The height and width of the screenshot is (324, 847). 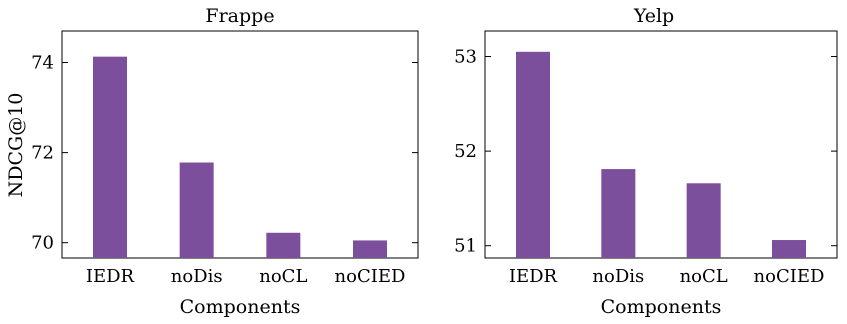 What do you see at coordinates (789, 276) in the screenshot?
I see `x-tick-label-yelp-nocied: noCIED` at bounding box center [789, 276].